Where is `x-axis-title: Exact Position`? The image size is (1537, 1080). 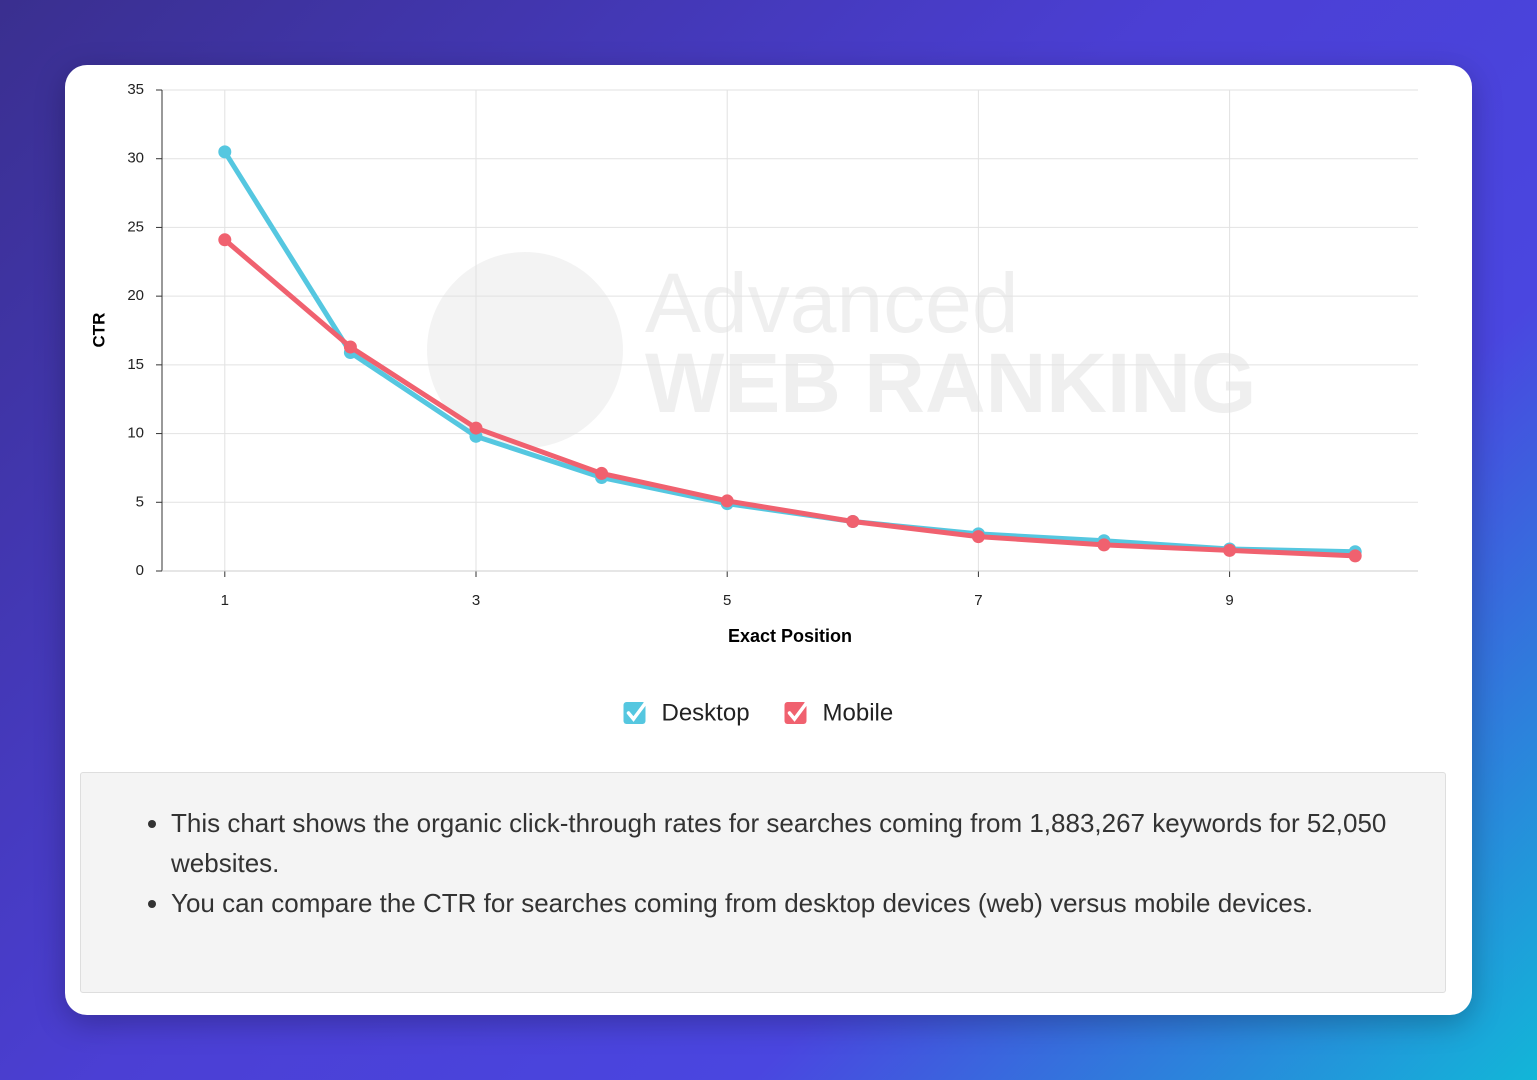
x-axis-title: Exact Position is located at coordinates (790, 636).